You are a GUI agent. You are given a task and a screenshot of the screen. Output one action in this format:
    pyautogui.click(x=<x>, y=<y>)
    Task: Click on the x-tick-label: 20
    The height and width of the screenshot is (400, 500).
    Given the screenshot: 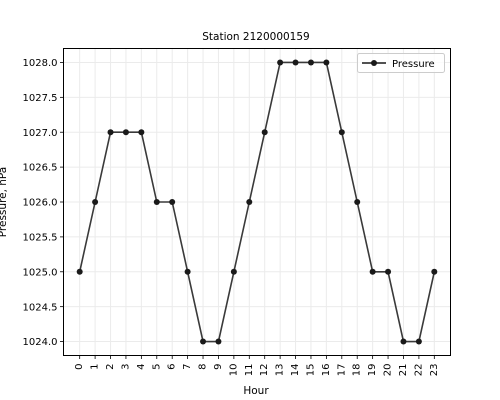 What is the action you would take?
    pyautogui.click(x=388, y=370)
    